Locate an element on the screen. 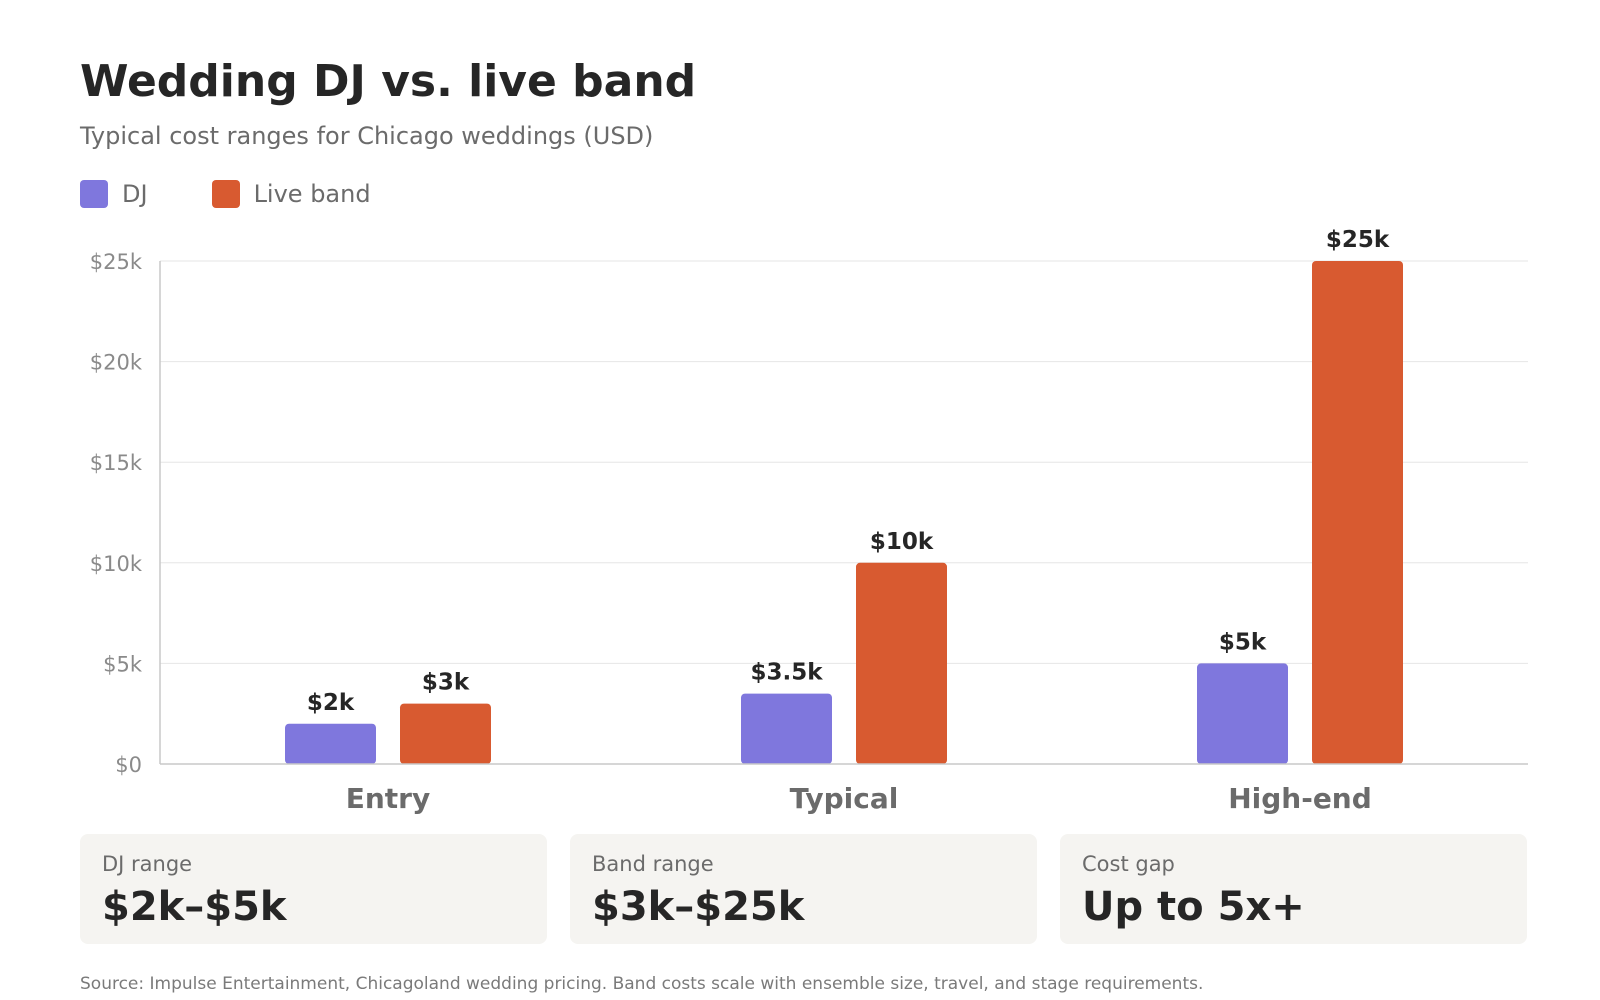 The image size is (1600, 1000). card-label: DJ range is located at coordinates (147, 864).